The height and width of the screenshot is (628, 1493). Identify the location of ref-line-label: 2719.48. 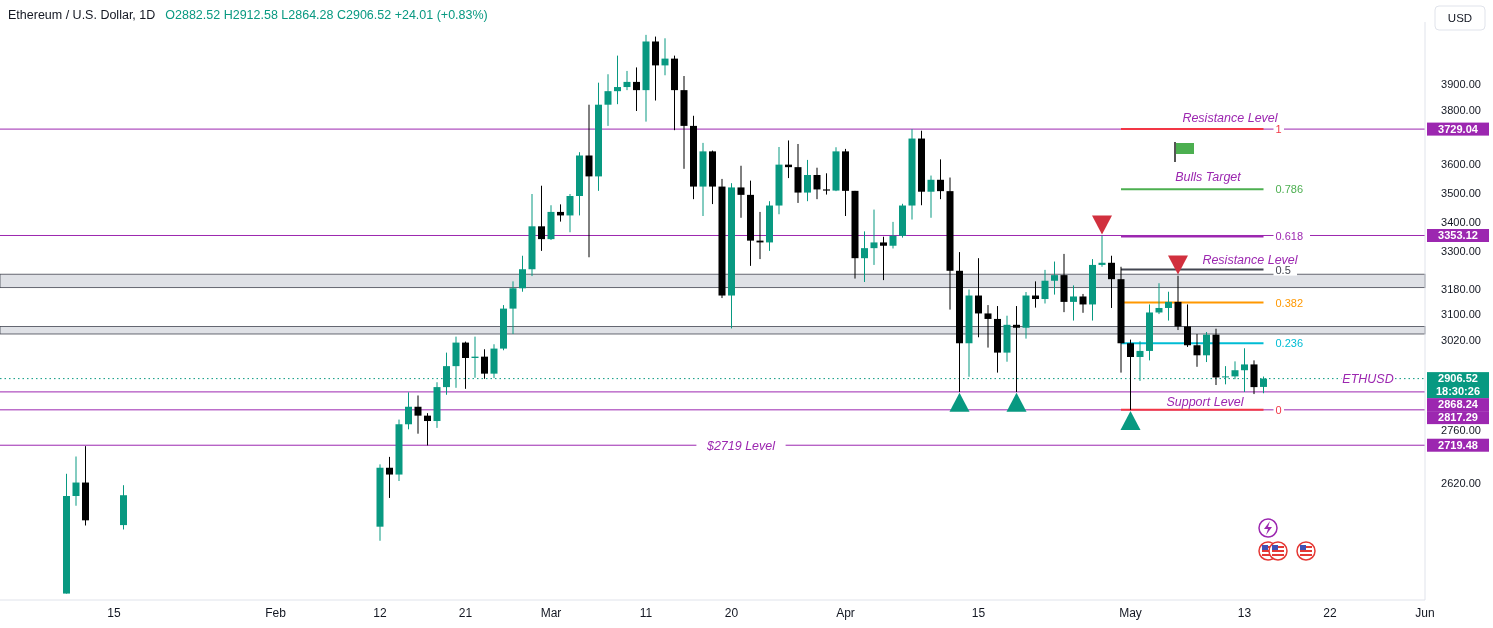
(1458, 444).